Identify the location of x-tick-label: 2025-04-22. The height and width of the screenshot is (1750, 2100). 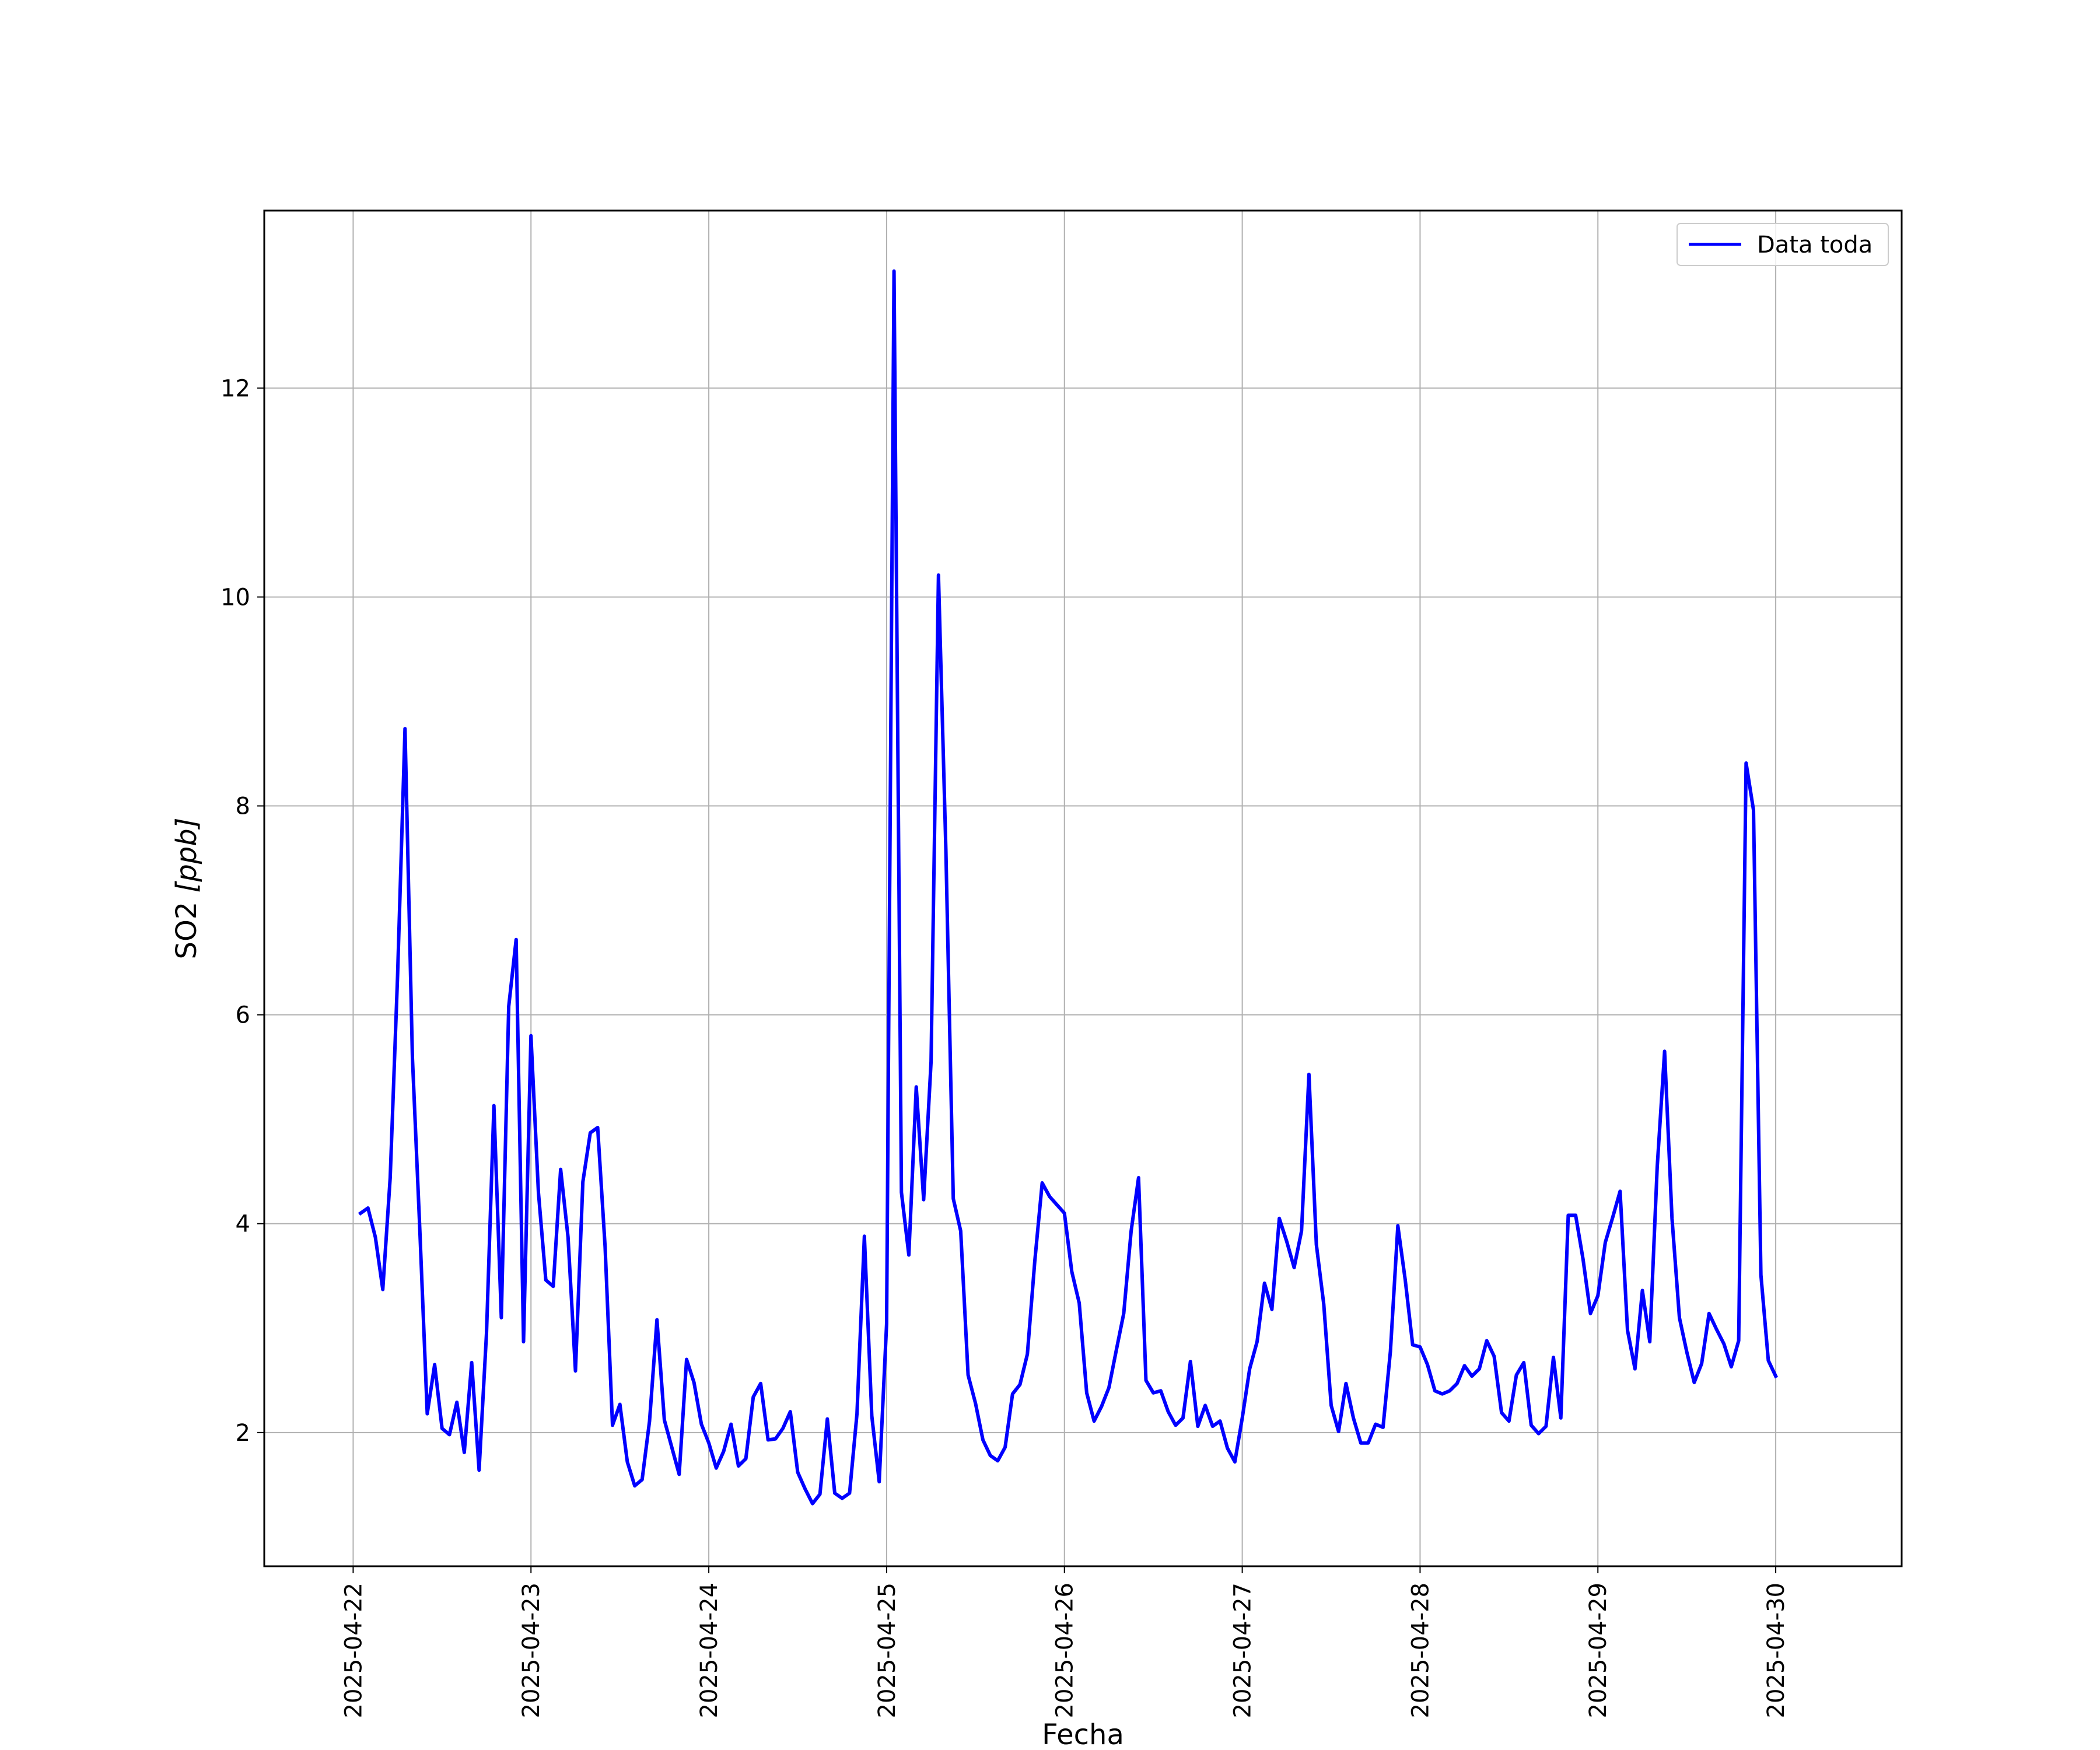
(353, 1650).